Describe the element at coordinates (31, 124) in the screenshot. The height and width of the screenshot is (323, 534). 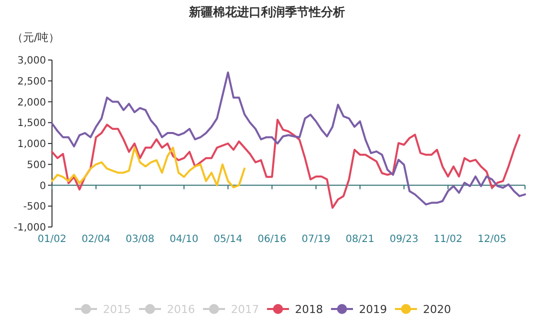
I see `y-tick-label: 1,500` at that location.